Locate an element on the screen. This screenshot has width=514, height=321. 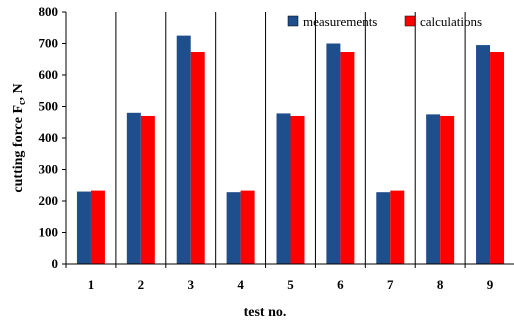
x-tick-label: 3 is located at coordinates (190, 284).